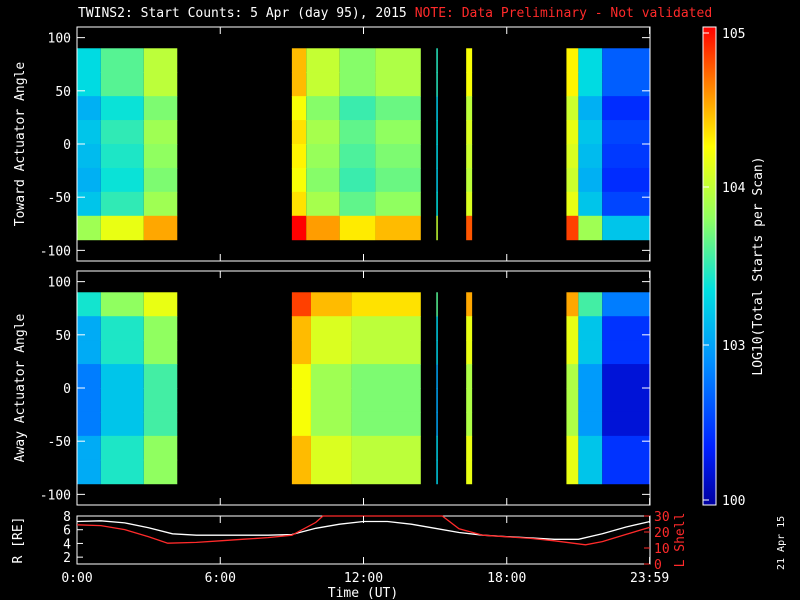 The image size is (800, 600). I want to click on xtick-label: 6:00, so click(220, 578).